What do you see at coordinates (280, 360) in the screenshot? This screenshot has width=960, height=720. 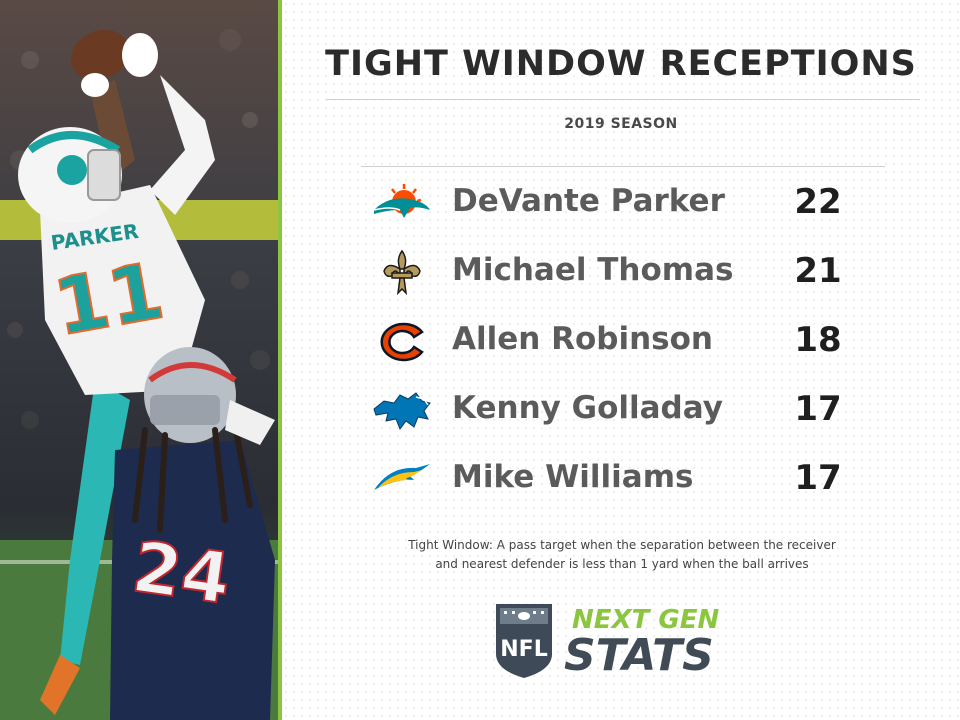 I see `accent-divider` at bounding box center [280, 360].